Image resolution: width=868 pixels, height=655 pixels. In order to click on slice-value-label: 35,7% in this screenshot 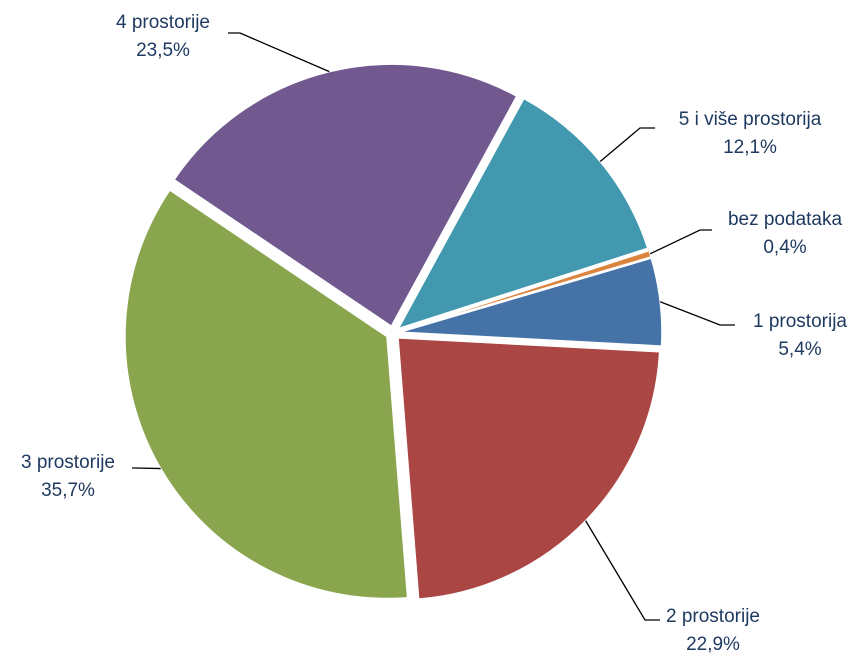, I will do `click(68, 490)`.